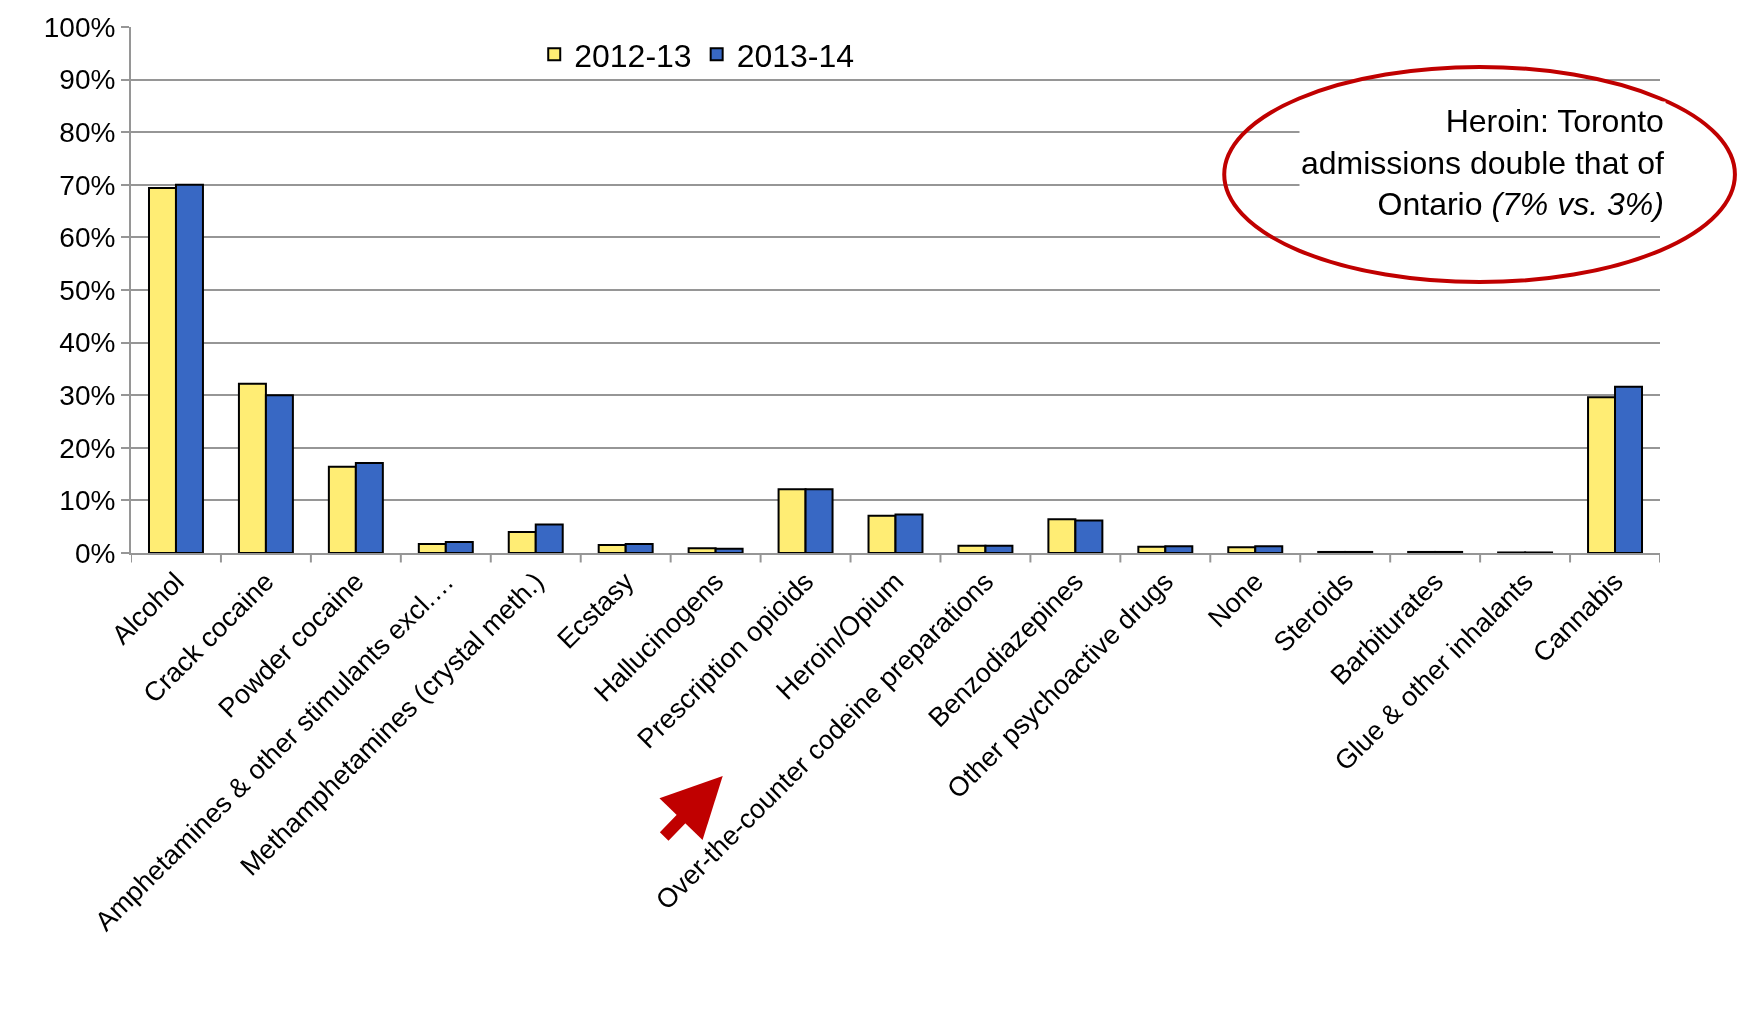  I want to click on legend-label: 2012-13, so click(633, 55).